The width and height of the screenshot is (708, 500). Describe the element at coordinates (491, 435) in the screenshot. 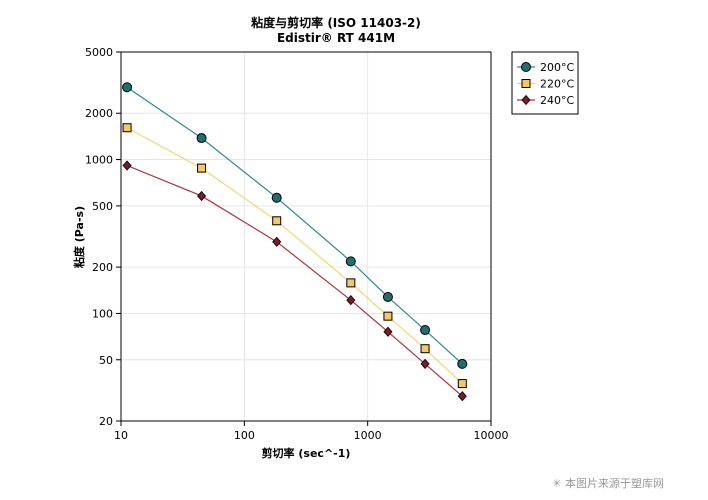

I see `x-tick-label: 10000` at that location.